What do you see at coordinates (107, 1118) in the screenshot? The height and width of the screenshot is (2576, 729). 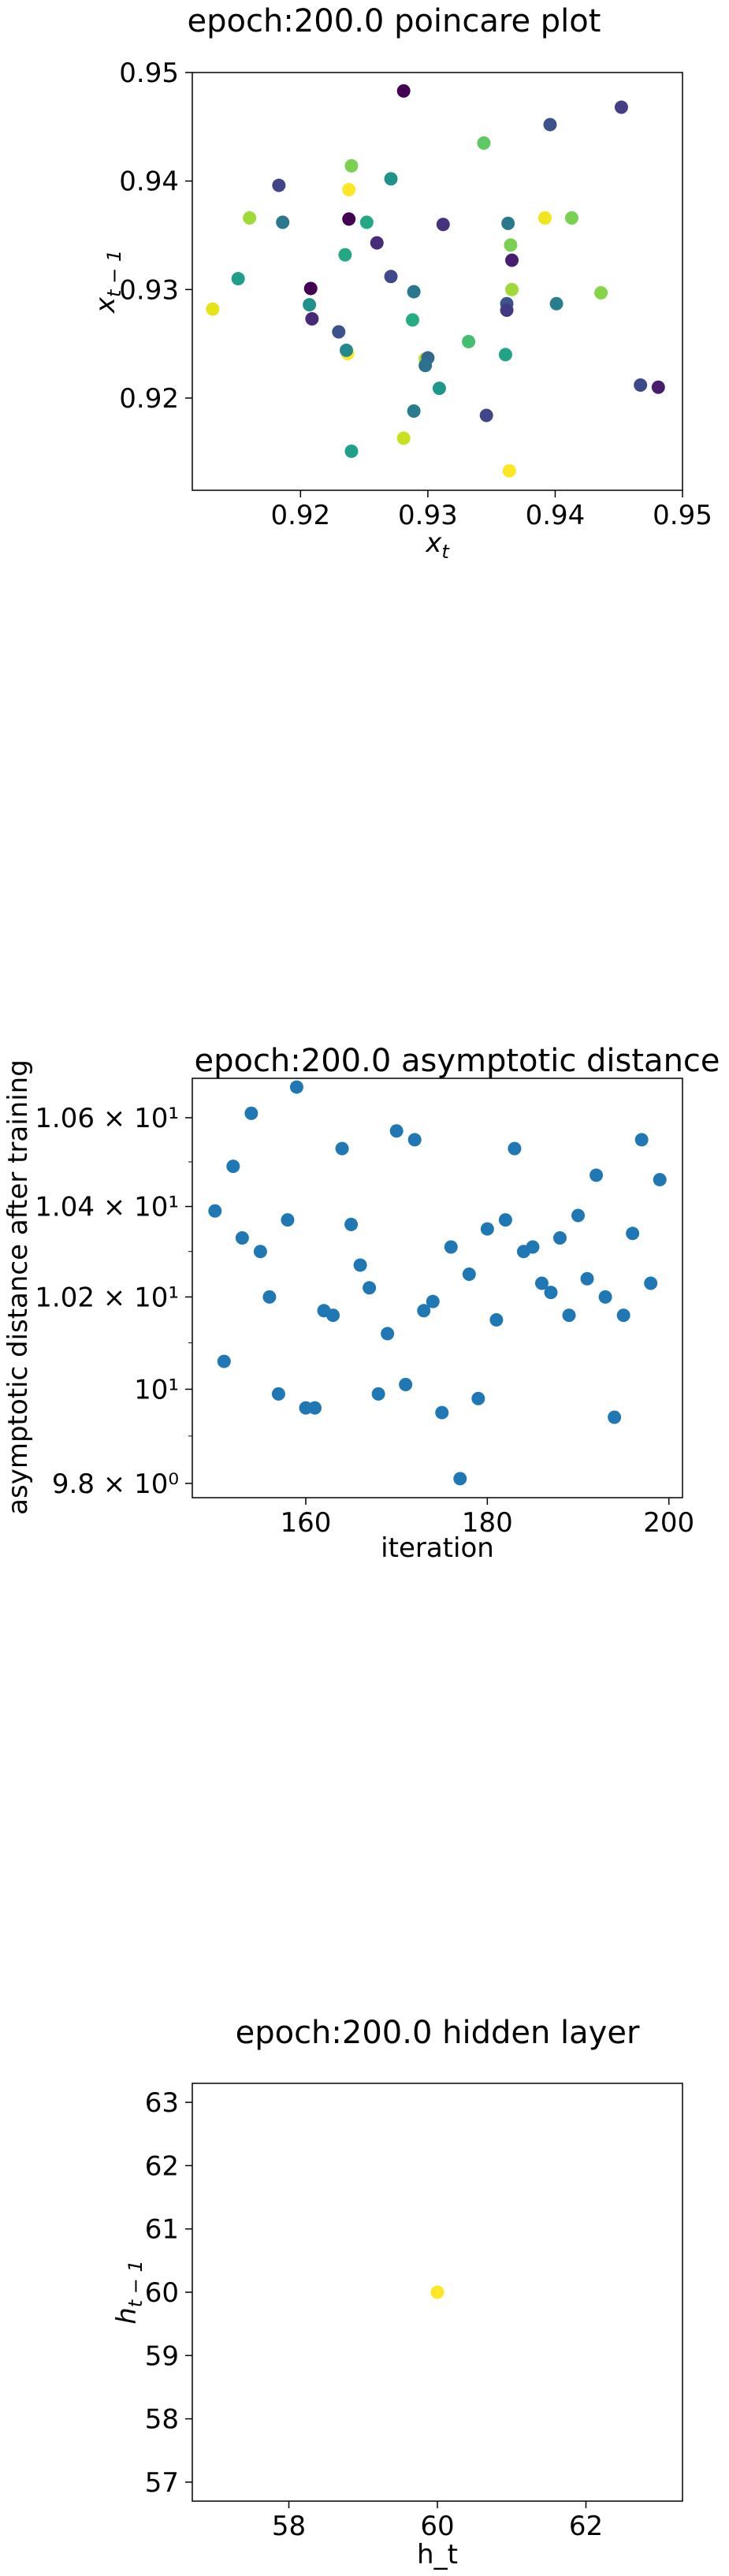 I see `y-tick-label: 1.06 × 10¹` at bounding box center [107, 1118].